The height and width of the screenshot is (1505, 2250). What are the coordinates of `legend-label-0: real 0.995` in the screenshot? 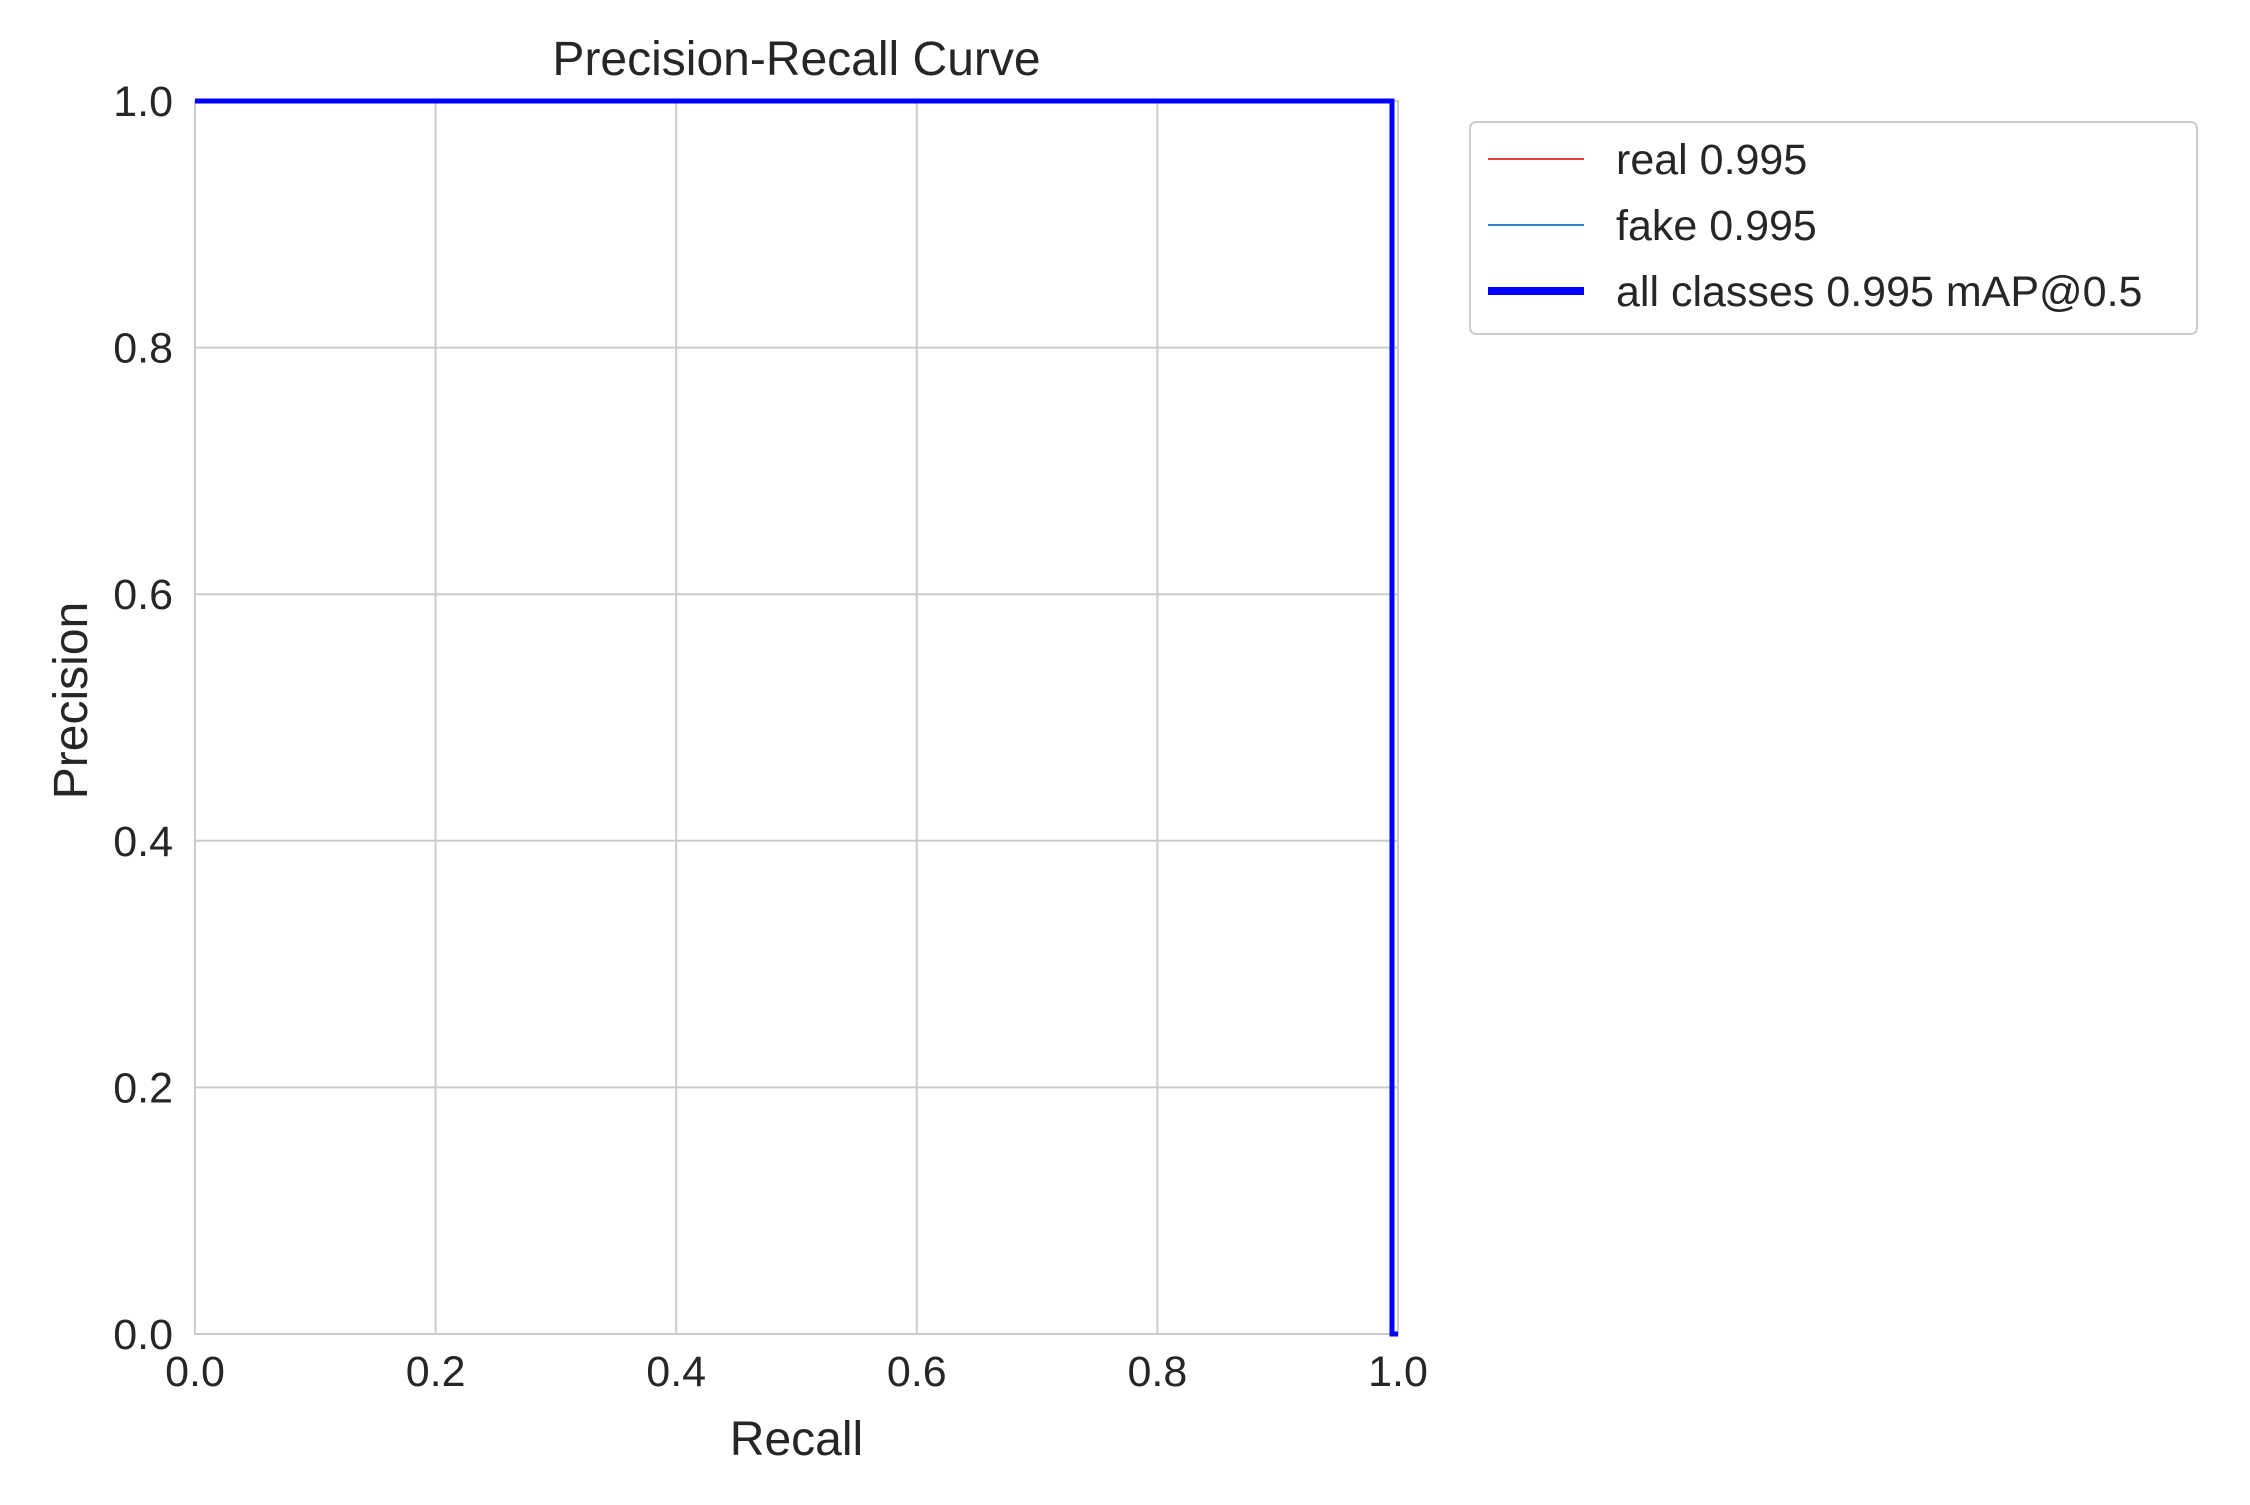 It's located at (1711, 160).